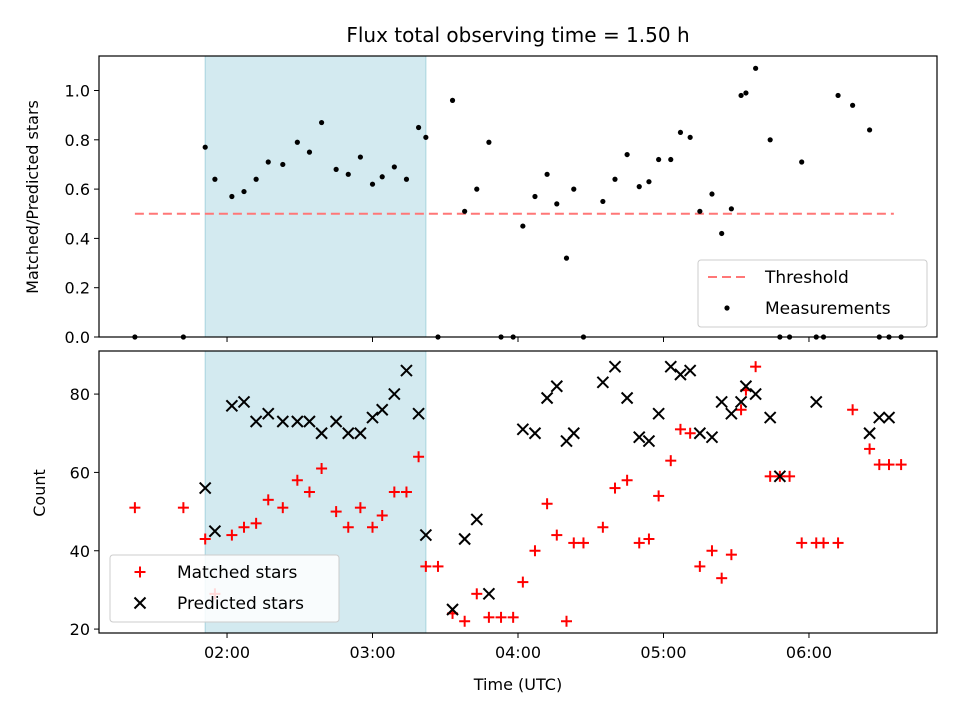  What do you see at coordinates (809, 652) in the screenshot?
I see `x-tick-label: 06:00` at bounding box center [809, 652].